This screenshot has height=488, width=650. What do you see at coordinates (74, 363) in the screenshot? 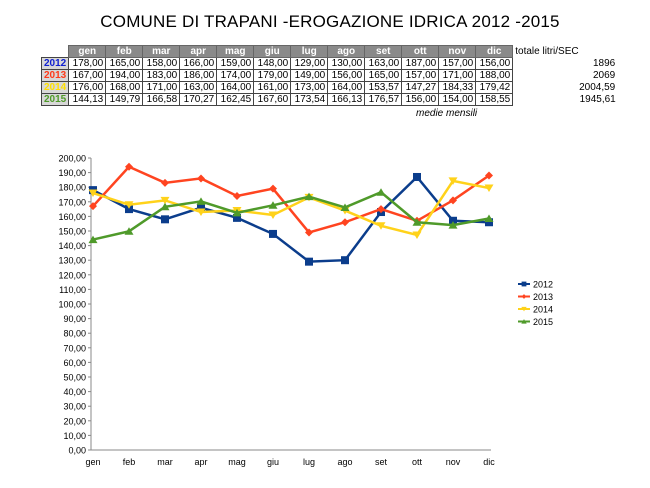
I see `y-tick-label: 60,00` at bounding box center [74, 363].